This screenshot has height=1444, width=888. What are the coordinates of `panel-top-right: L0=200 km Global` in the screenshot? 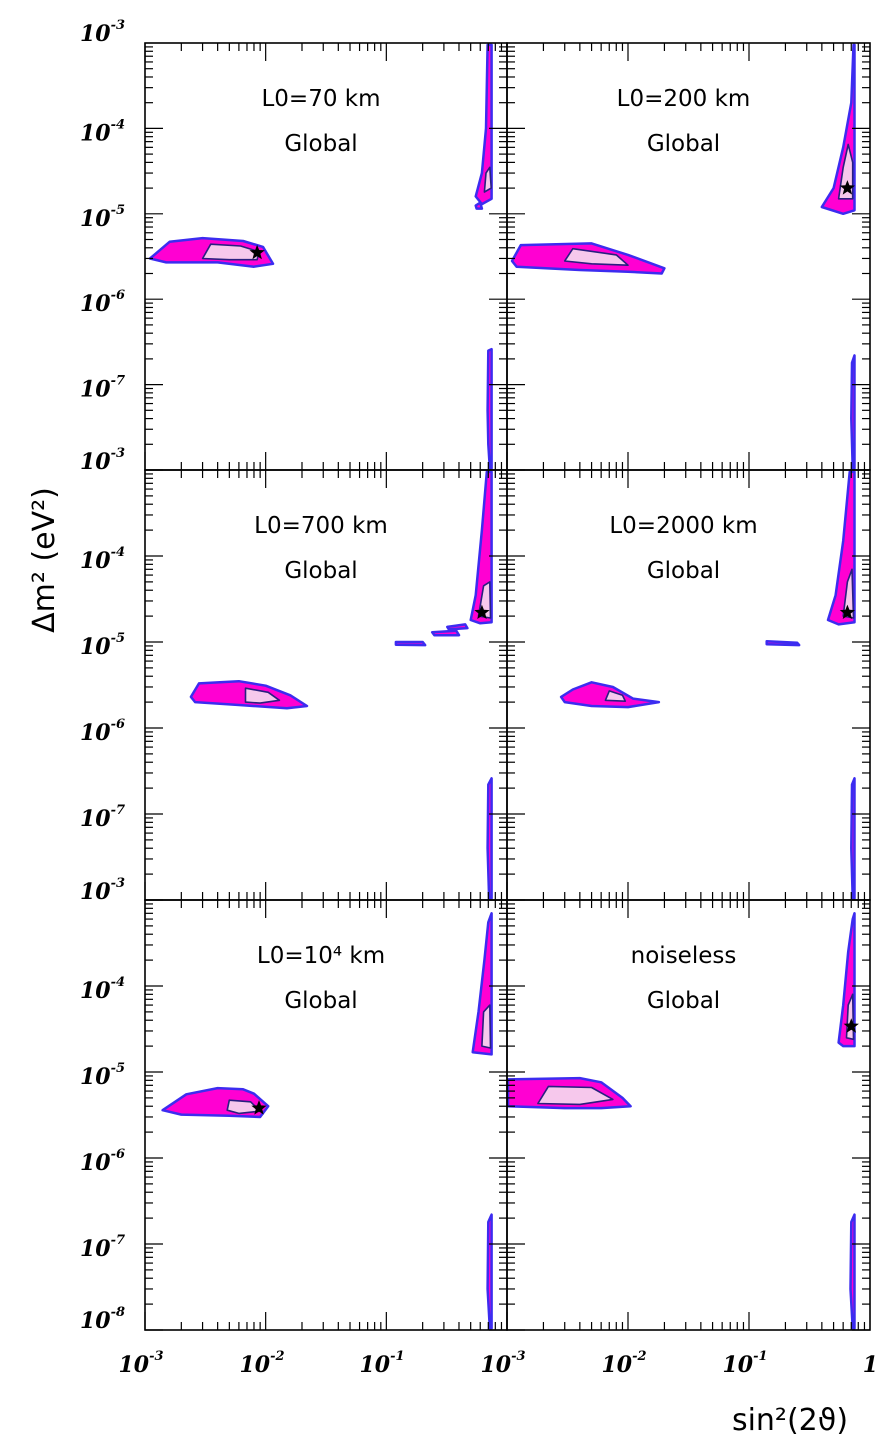 It's located at (688, 257).